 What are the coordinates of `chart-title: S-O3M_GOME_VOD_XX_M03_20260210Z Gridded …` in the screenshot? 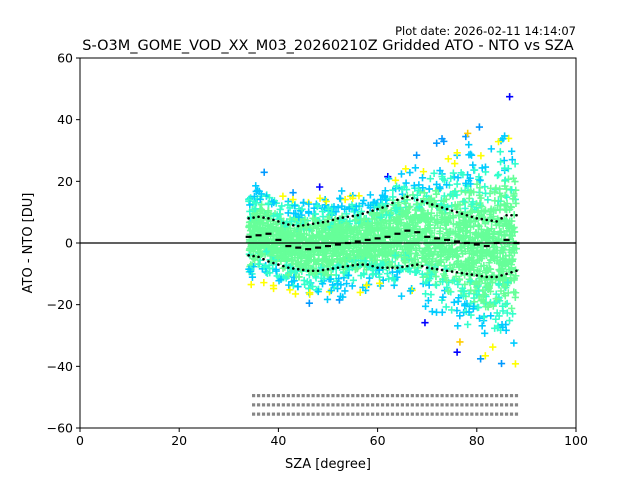 It's located at (327, 46).